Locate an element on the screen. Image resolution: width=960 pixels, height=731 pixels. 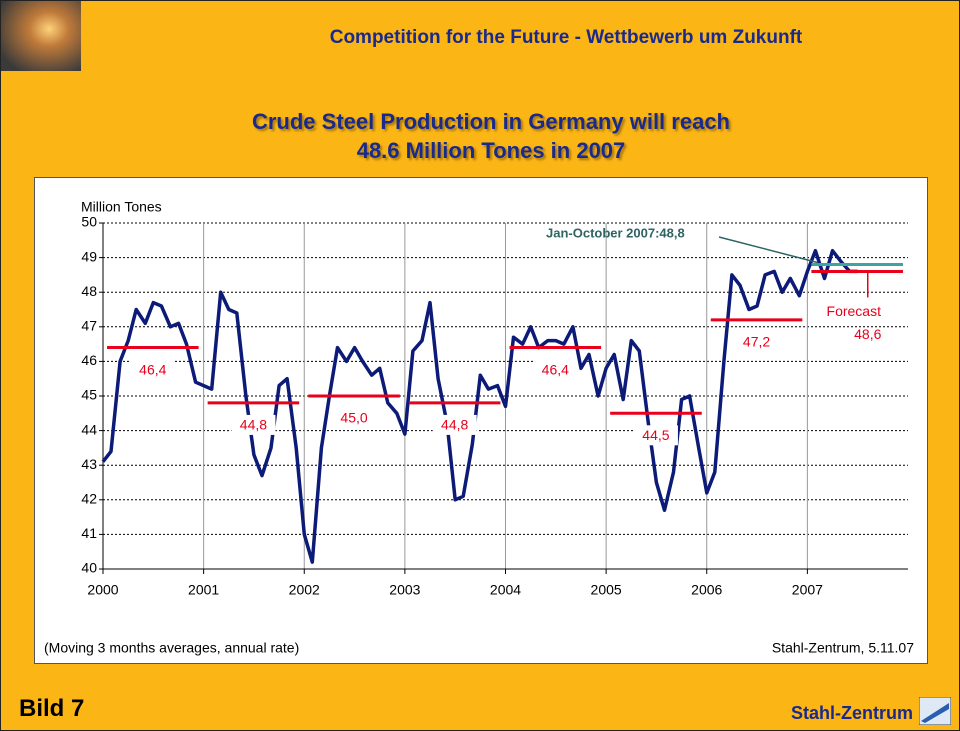
average-label: 44,5 is located at coordinates (655, 435).